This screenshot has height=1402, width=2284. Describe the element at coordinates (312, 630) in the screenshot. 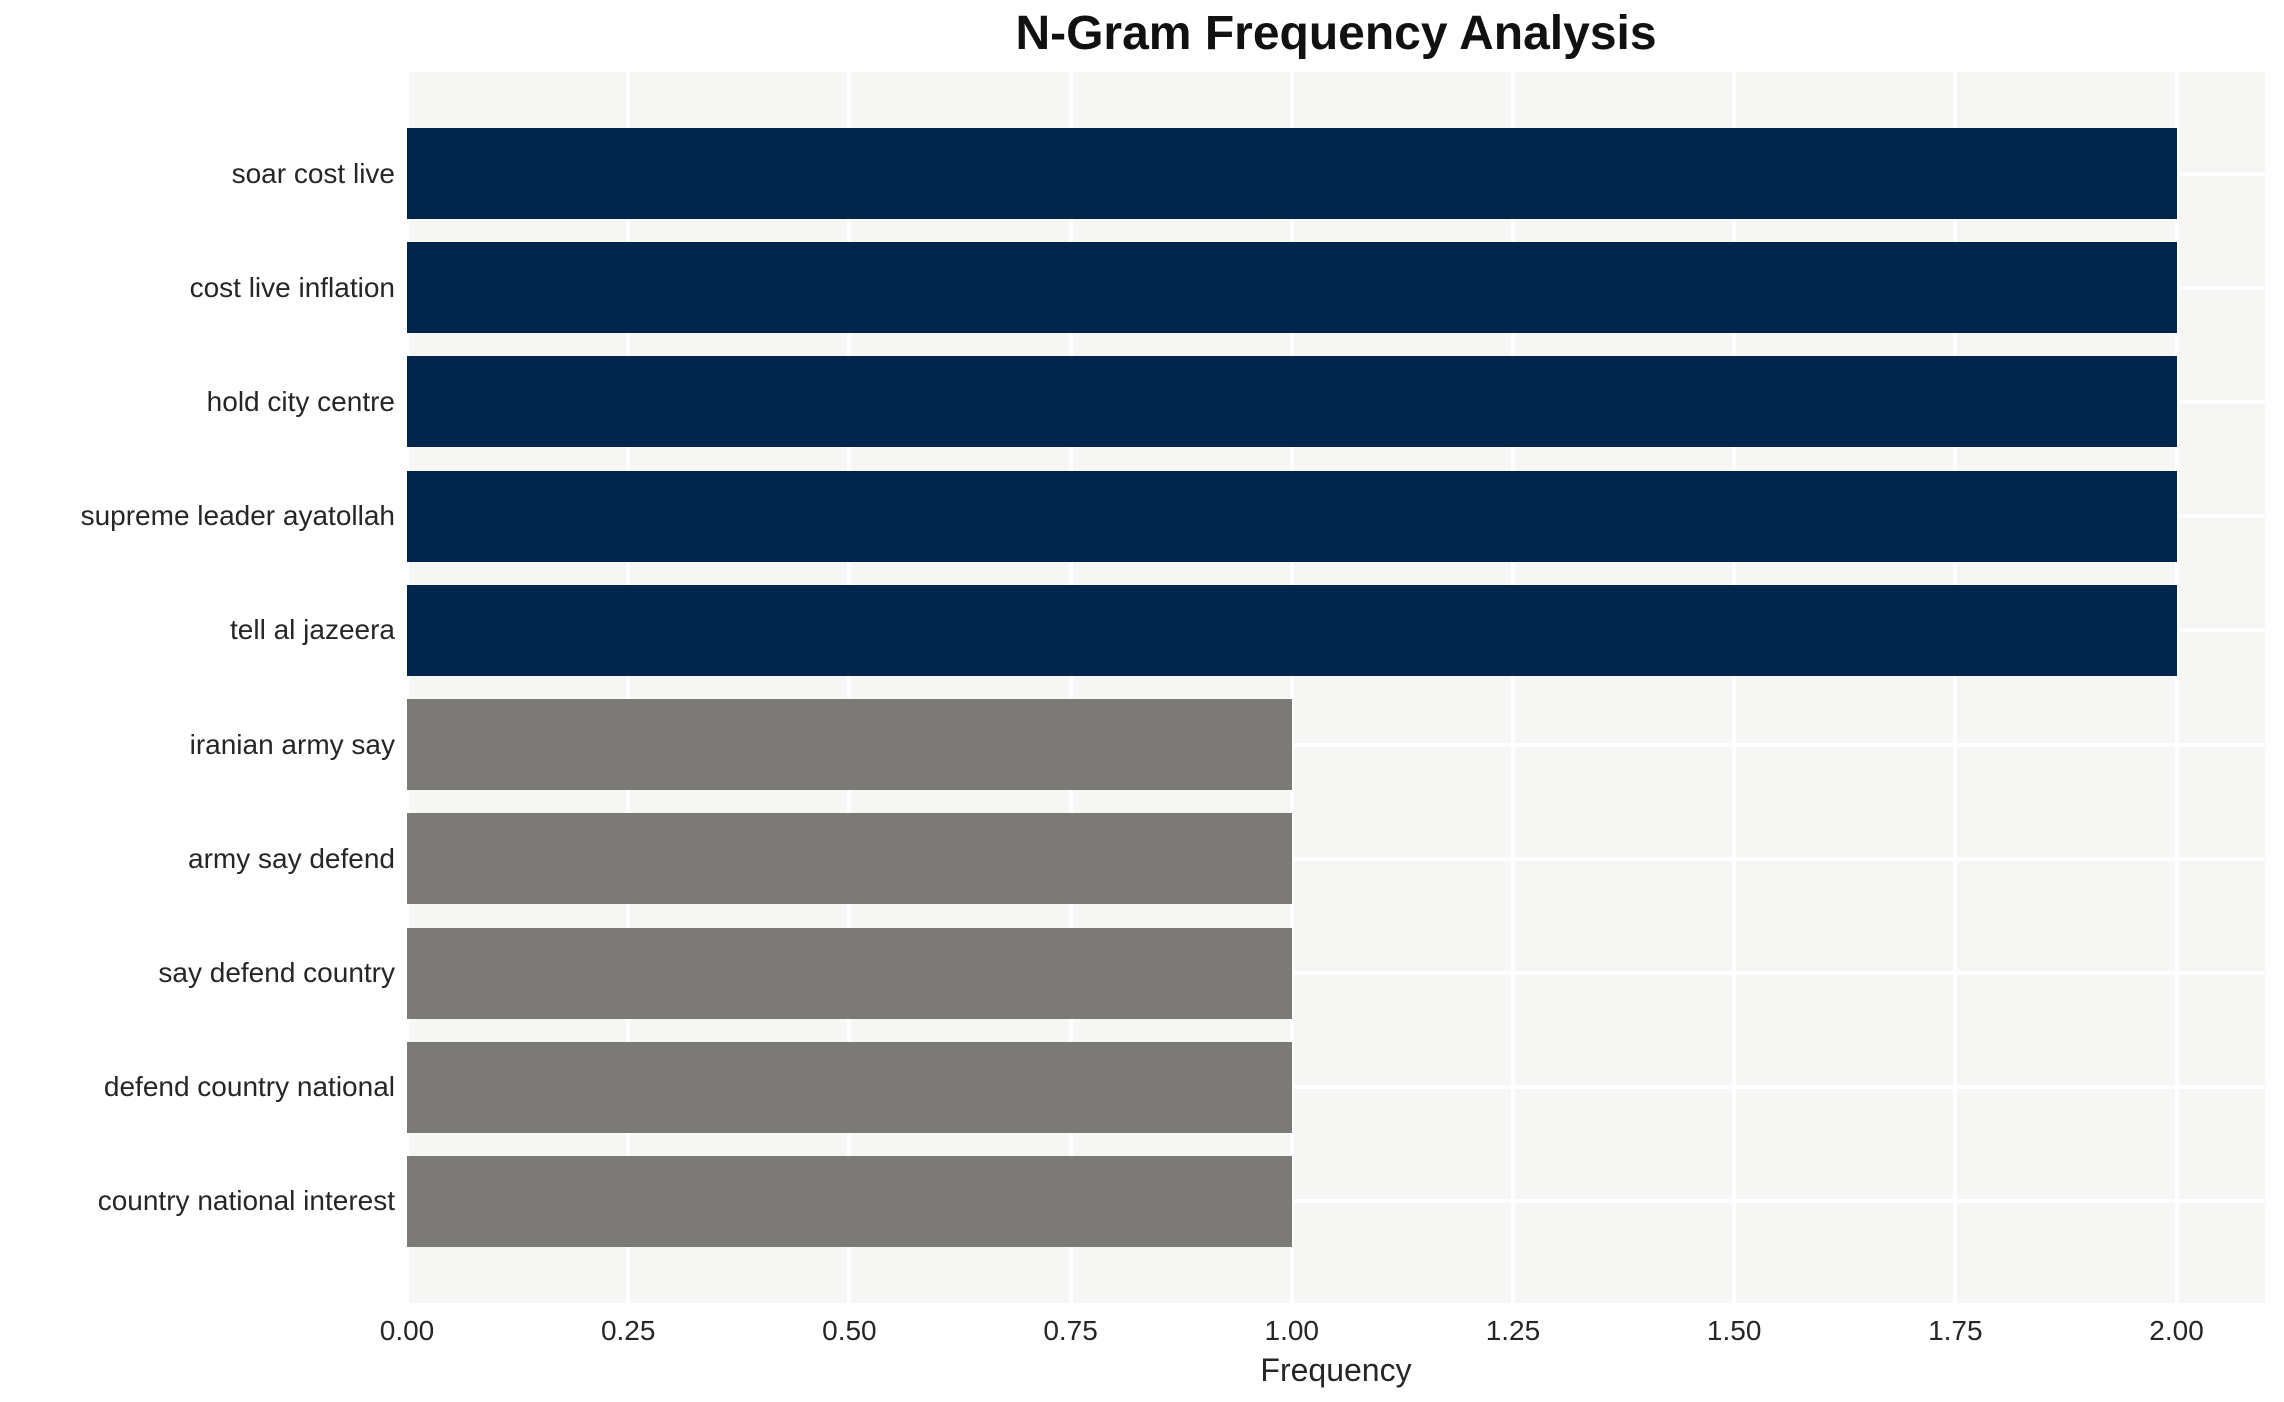

I see `y-tick-label: tell al jazeera` at that location.